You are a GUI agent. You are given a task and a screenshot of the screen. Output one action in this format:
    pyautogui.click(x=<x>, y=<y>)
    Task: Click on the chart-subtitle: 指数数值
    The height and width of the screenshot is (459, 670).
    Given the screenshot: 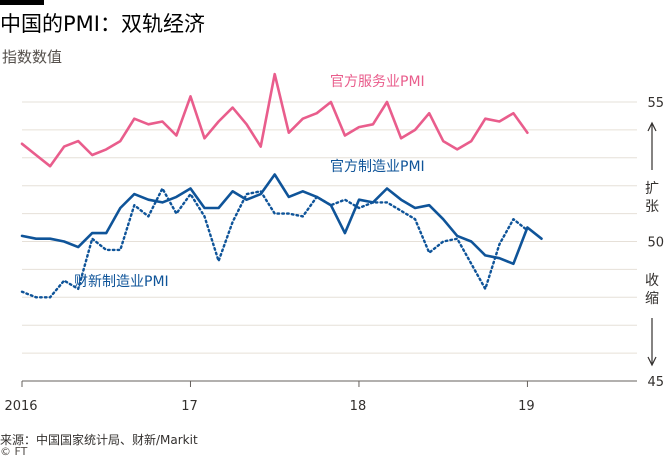 What is the action you would take?
    pyautogui.click(x=32, y=57)
    